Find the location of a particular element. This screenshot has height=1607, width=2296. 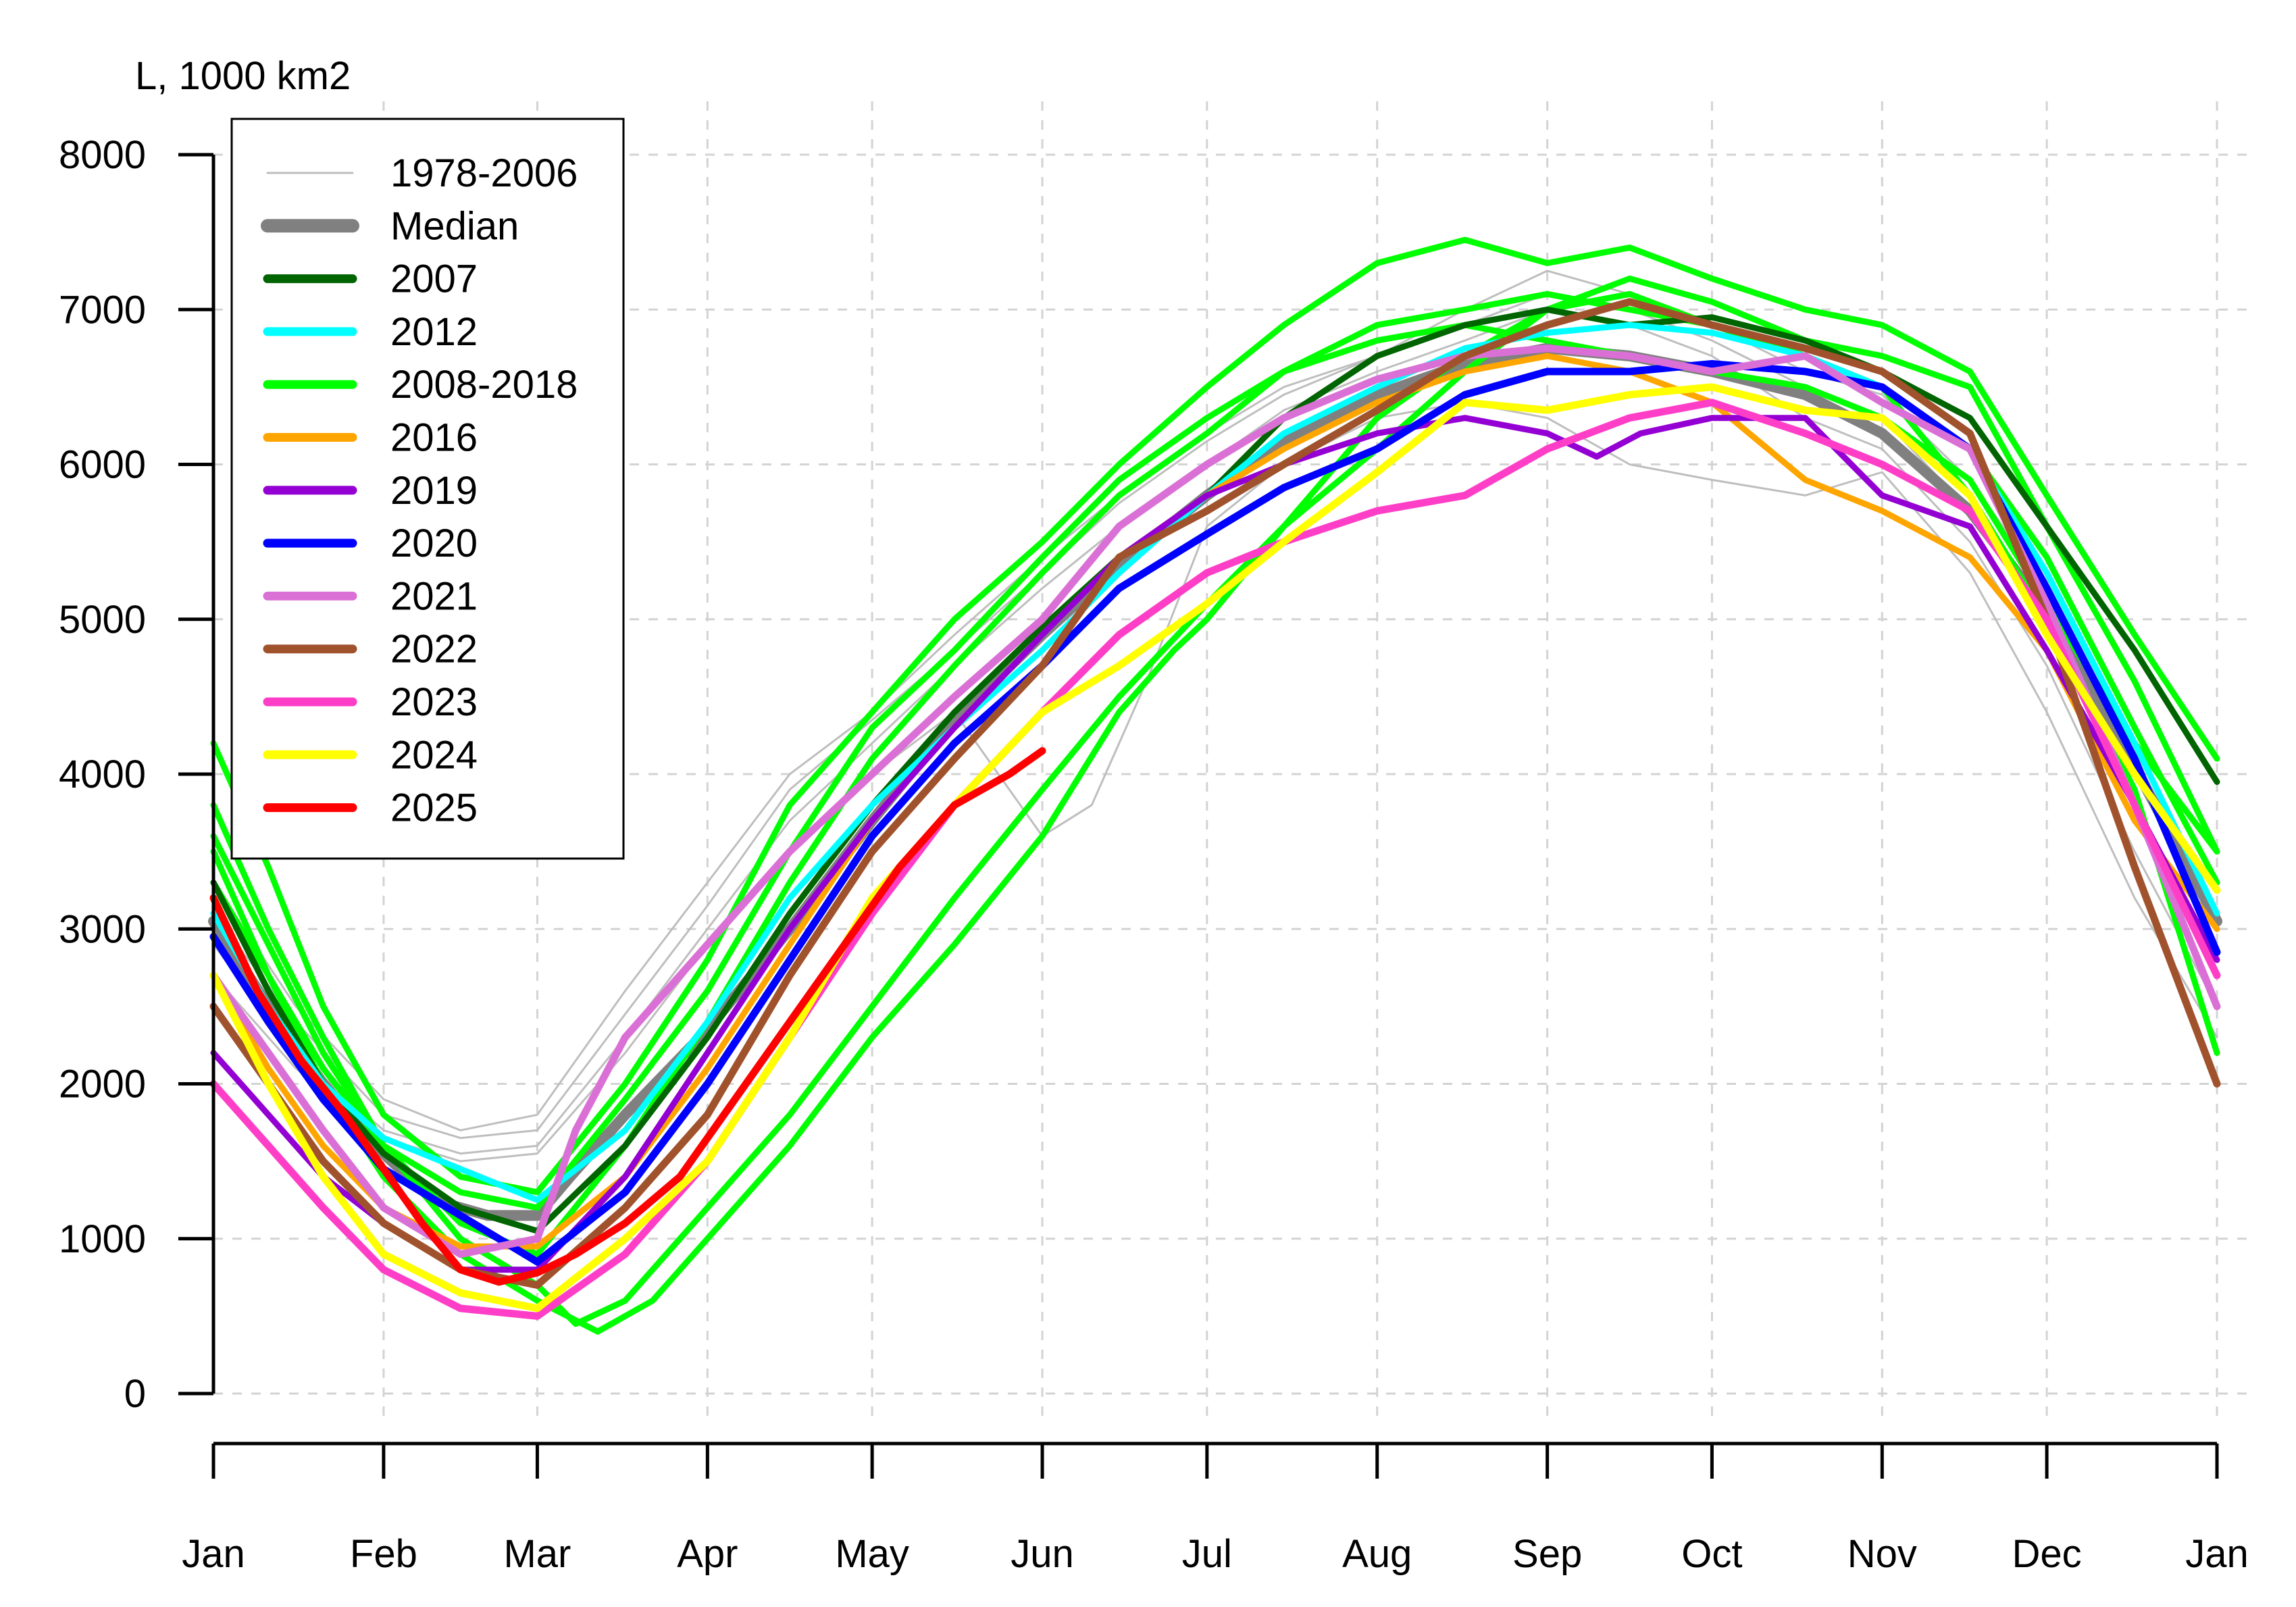

x-tick-label: Feb is located at coordinates (383, 1554).